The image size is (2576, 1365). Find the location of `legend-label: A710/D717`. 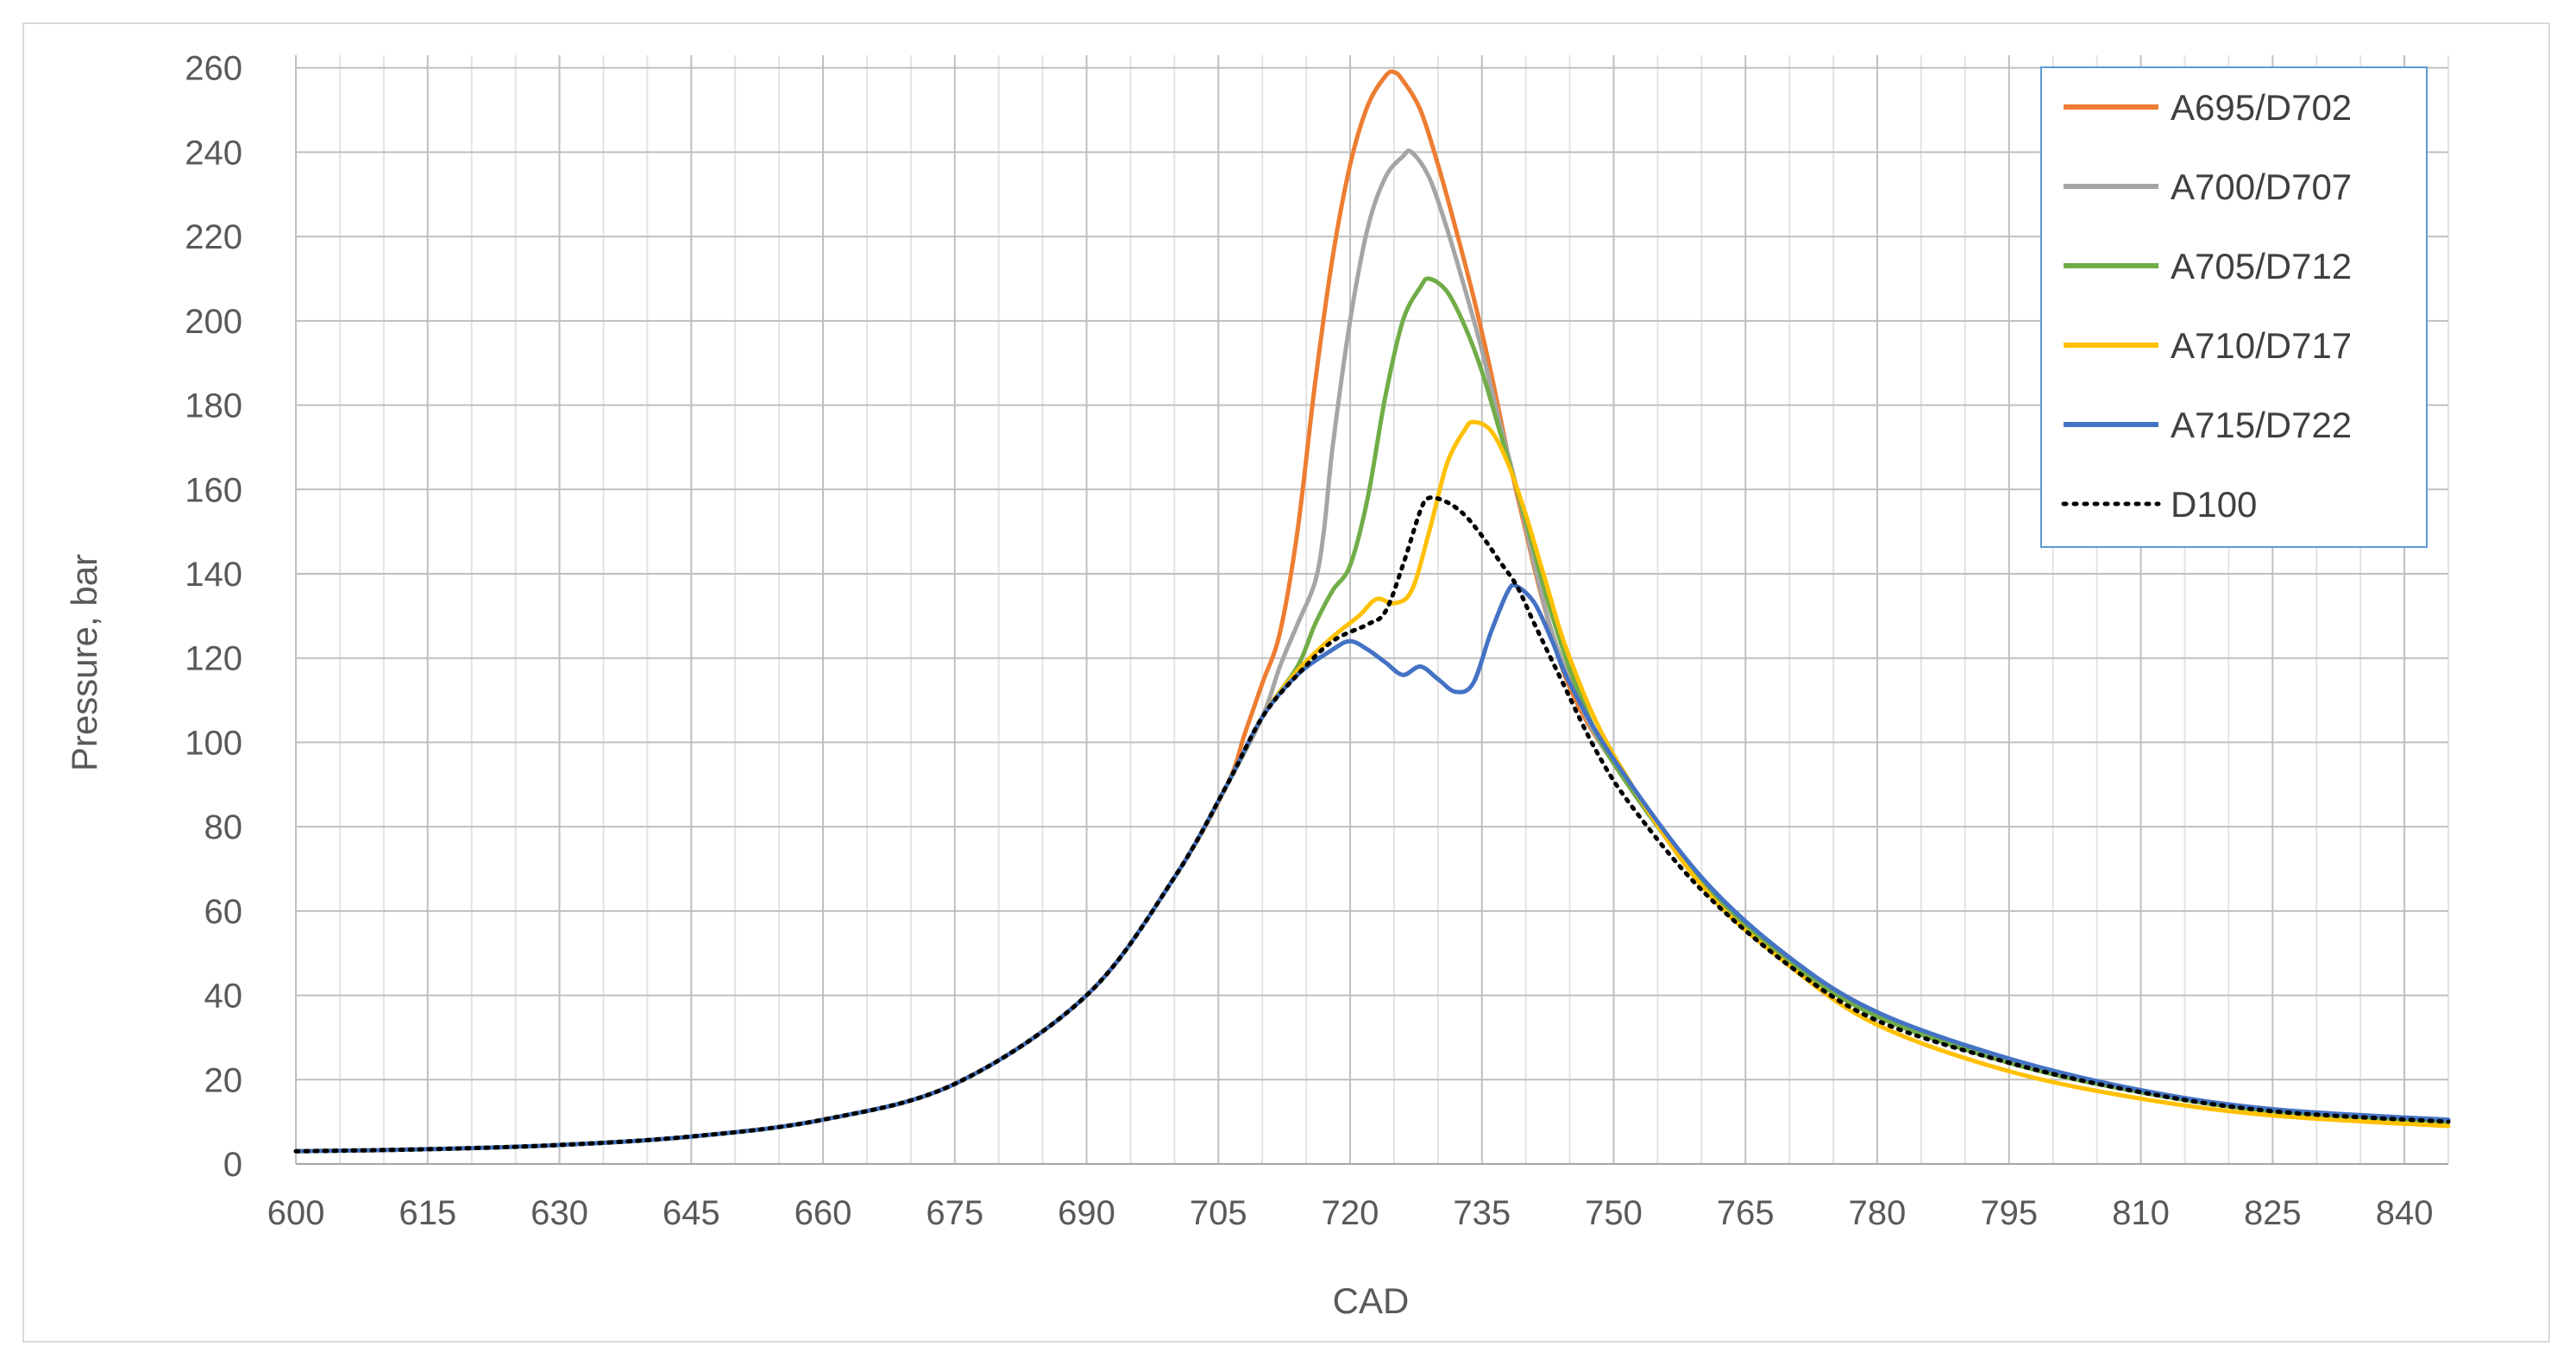

legend-label: A710/D717 is located at coordinates (2261, 346).